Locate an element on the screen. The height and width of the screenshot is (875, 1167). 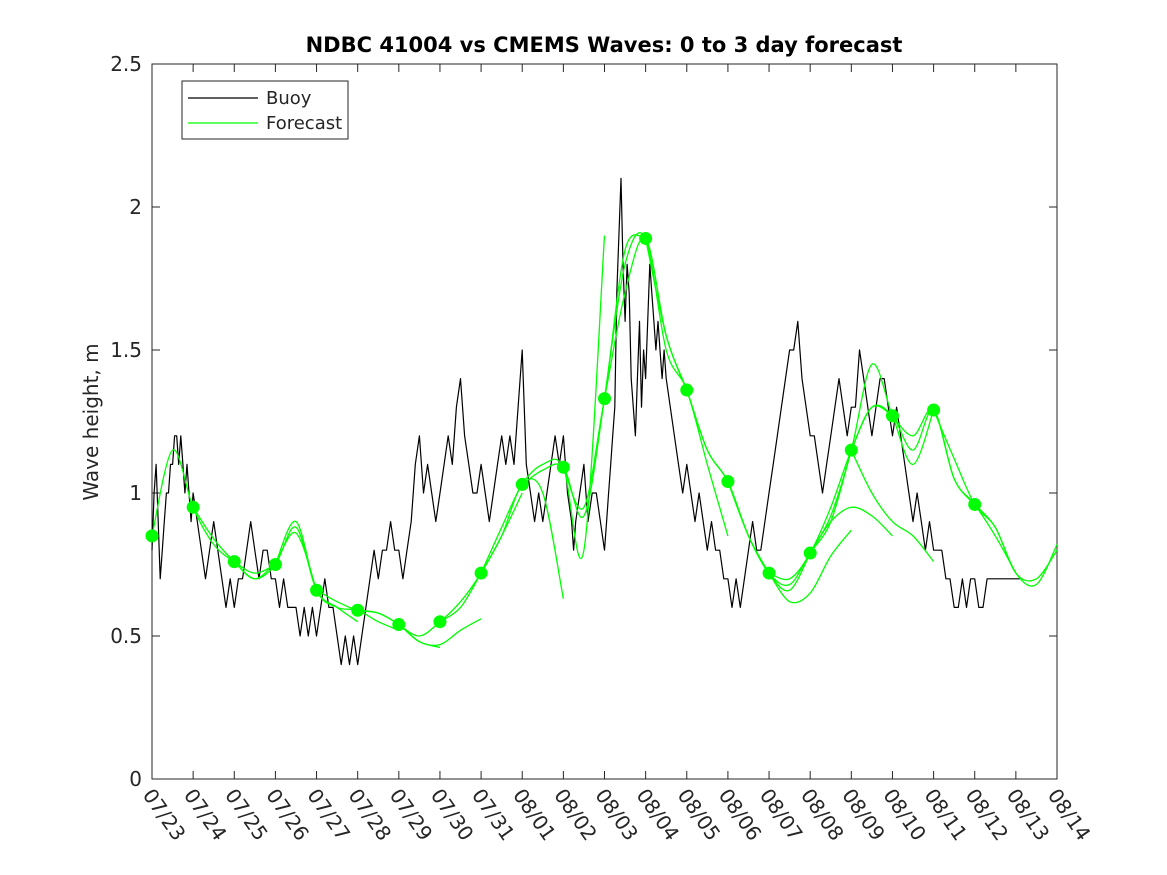
legend-label: Buoy is located at coordinates (289, 98).